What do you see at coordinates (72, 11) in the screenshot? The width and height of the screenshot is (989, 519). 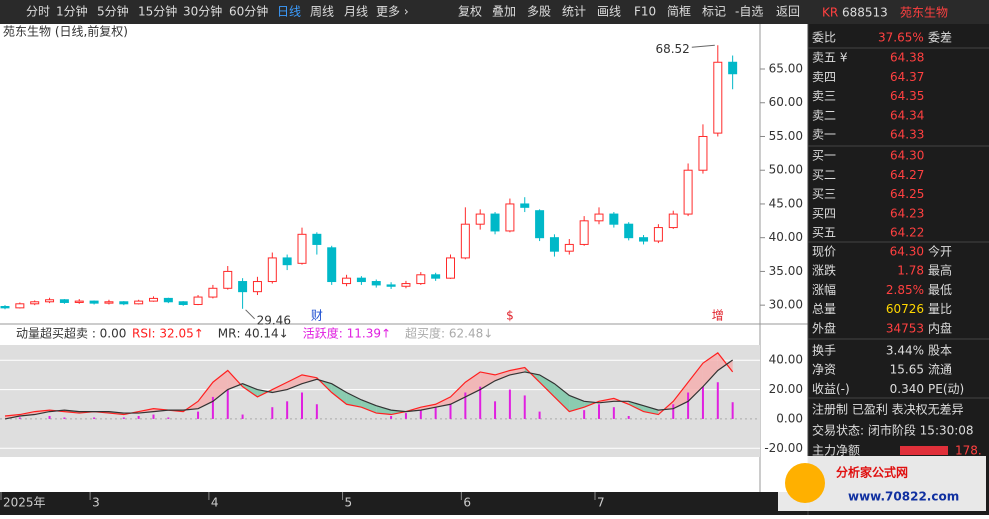 I see `toolbar-item: 1分钟` at bounding box center [72, 11].